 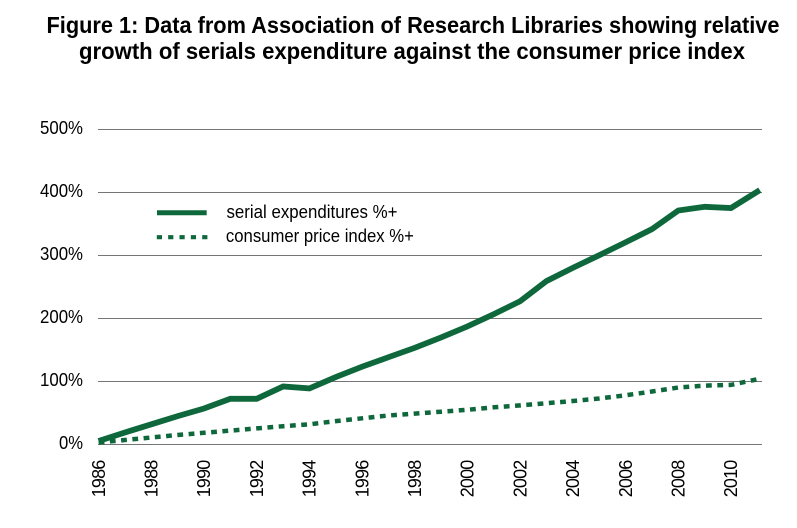 I want to click on svg-text: 200%, so click(x=61, y=317).